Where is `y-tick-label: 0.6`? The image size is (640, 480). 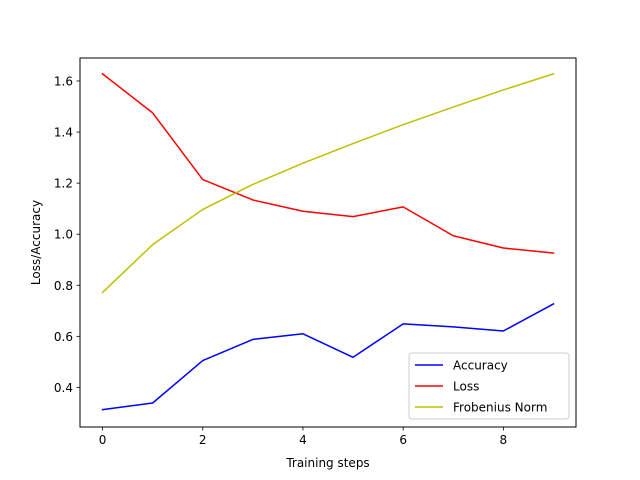
y-tick-label: 0.6 is located at coordinates (63, 337).